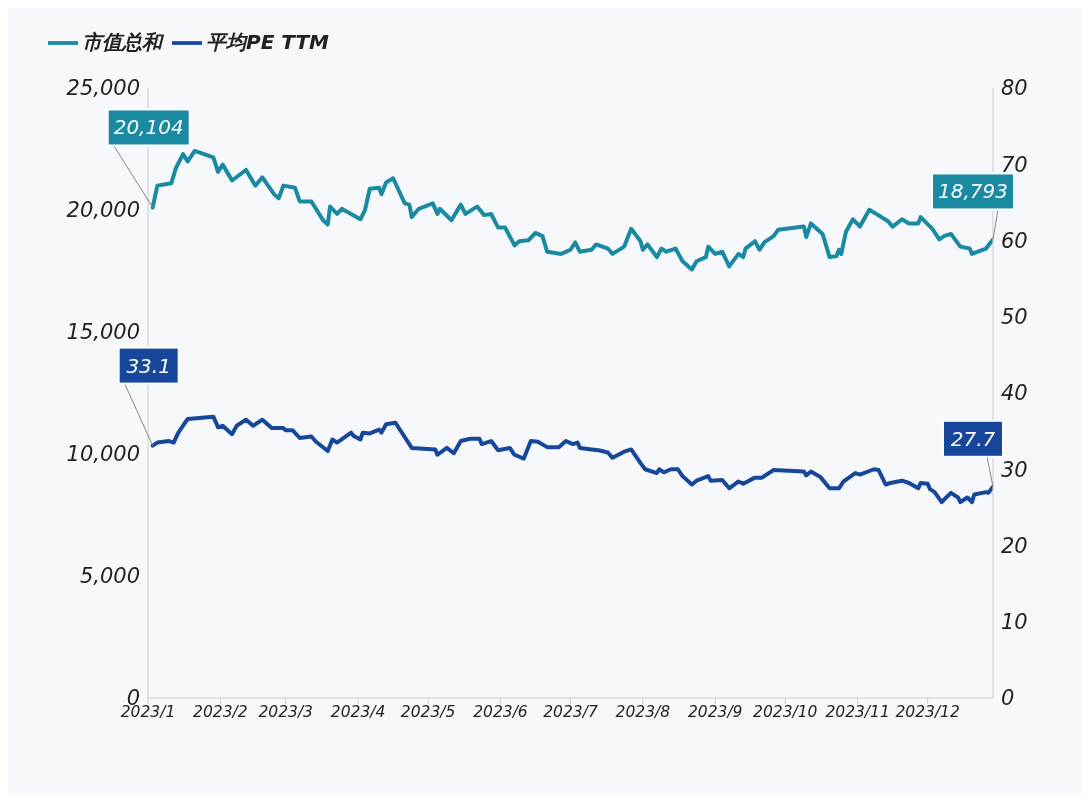 The width and height of the screenshot is (1091, 801). I want to click on x-tick-label: 2023/4, so click(358, 712).